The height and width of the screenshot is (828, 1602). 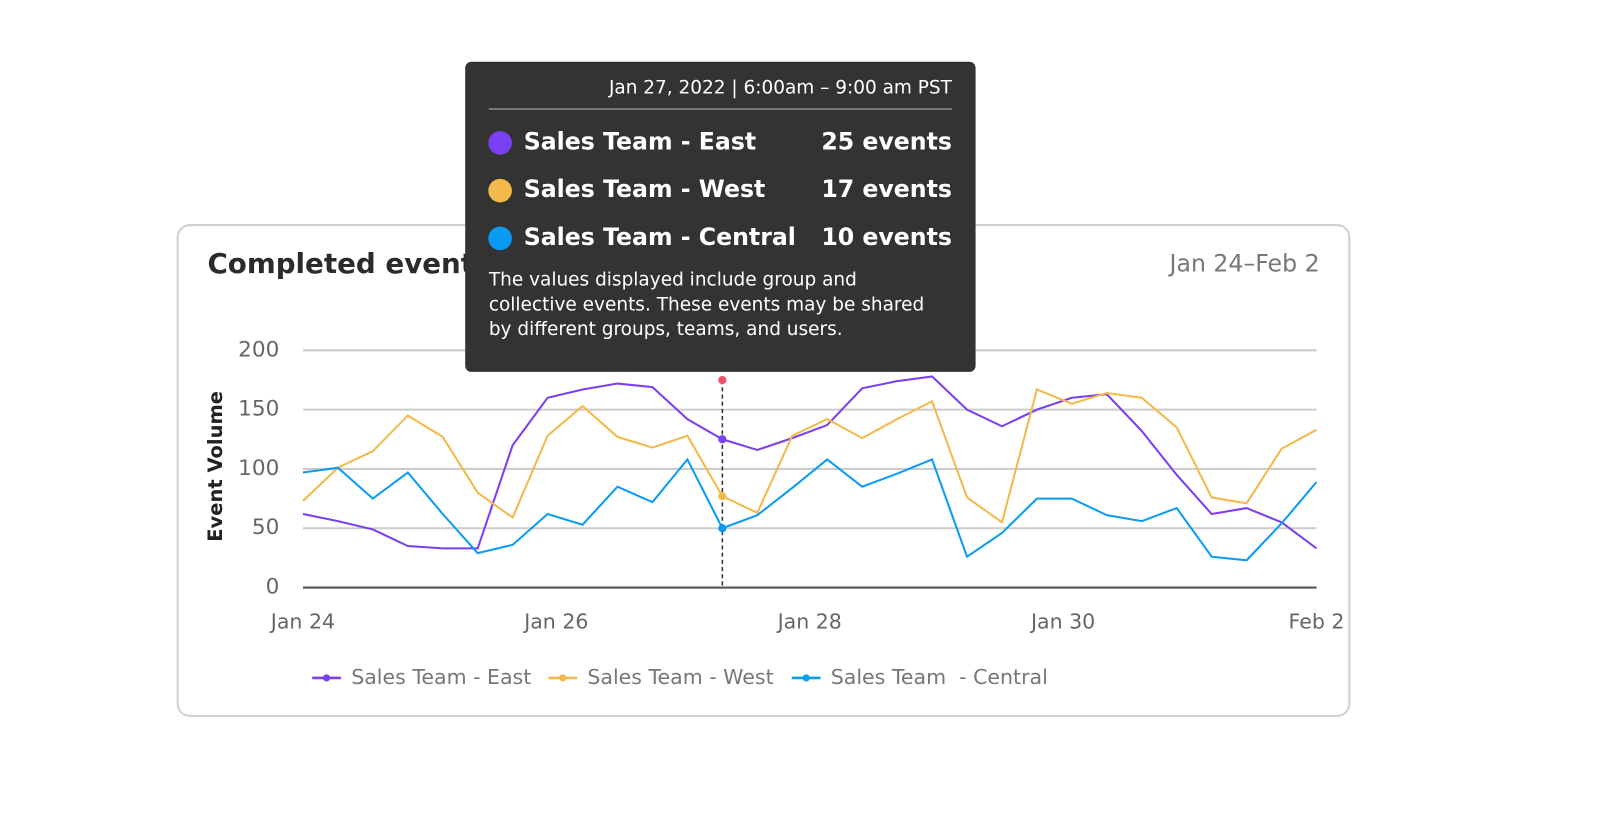 I want to click on y-tick-label: 150, so click(x=258, y=409).